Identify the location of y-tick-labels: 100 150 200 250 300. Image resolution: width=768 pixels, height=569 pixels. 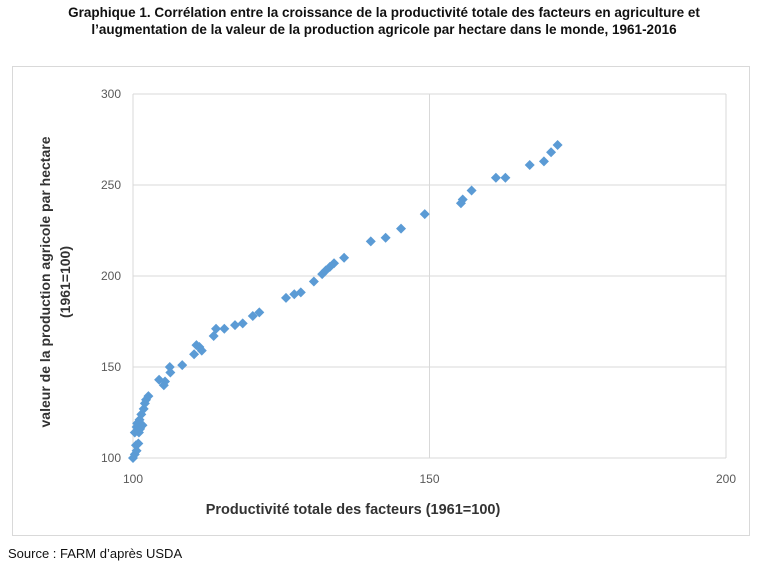
(111, 276).